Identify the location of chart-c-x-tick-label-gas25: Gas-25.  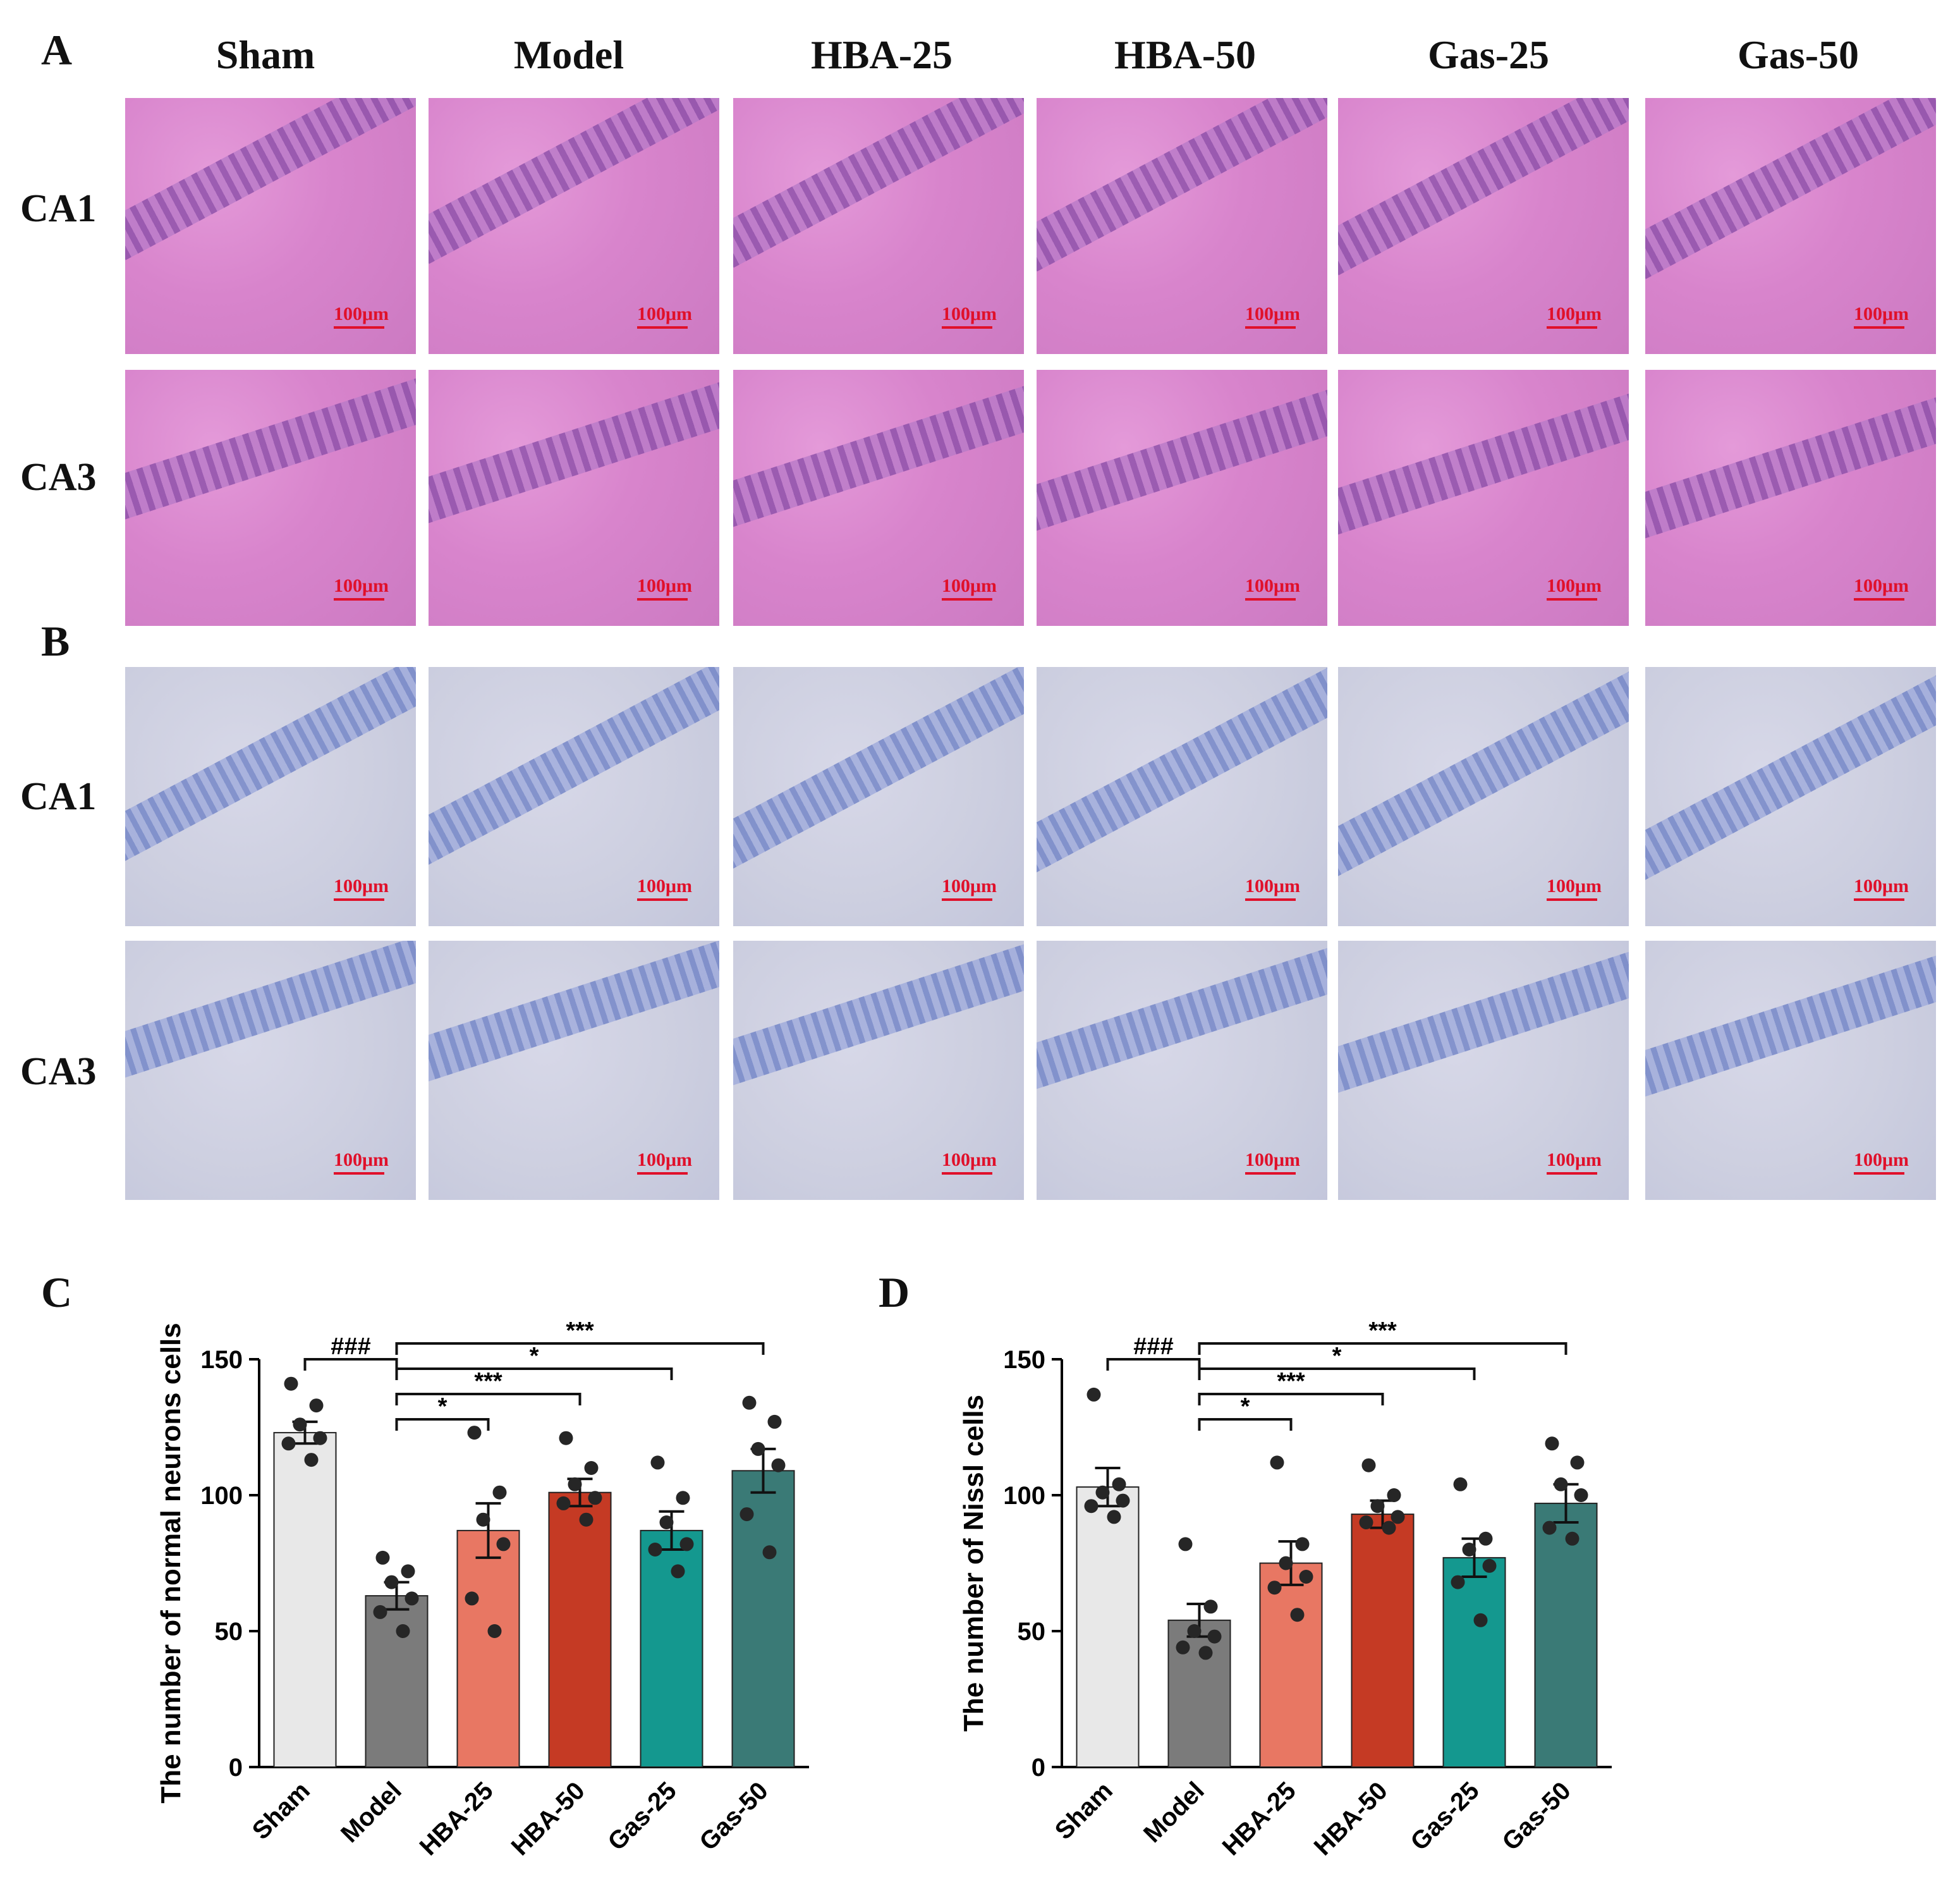
(641, 1816).